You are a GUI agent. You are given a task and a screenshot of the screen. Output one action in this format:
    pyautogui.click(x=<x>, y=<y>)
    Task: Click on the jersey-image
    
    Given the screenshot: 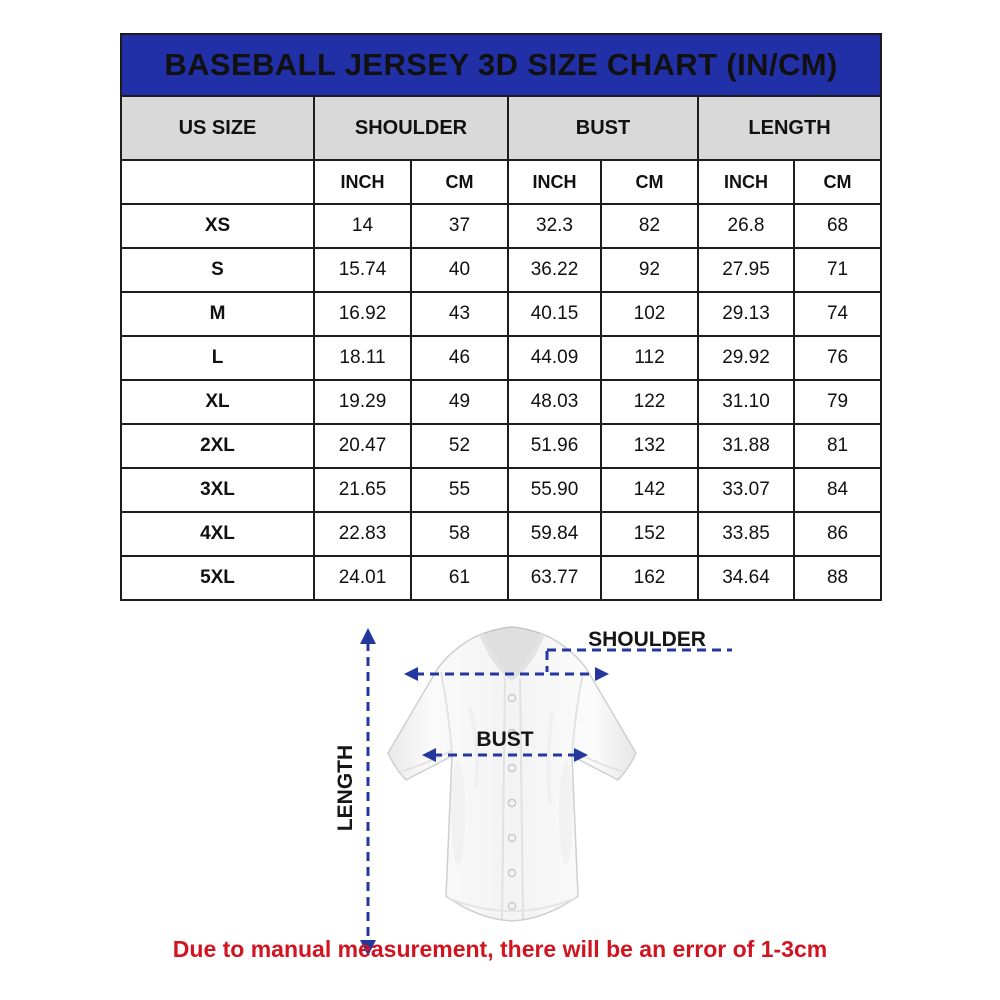 What is the action you would take?
    pyautogui.click(x=512, y=774)
    